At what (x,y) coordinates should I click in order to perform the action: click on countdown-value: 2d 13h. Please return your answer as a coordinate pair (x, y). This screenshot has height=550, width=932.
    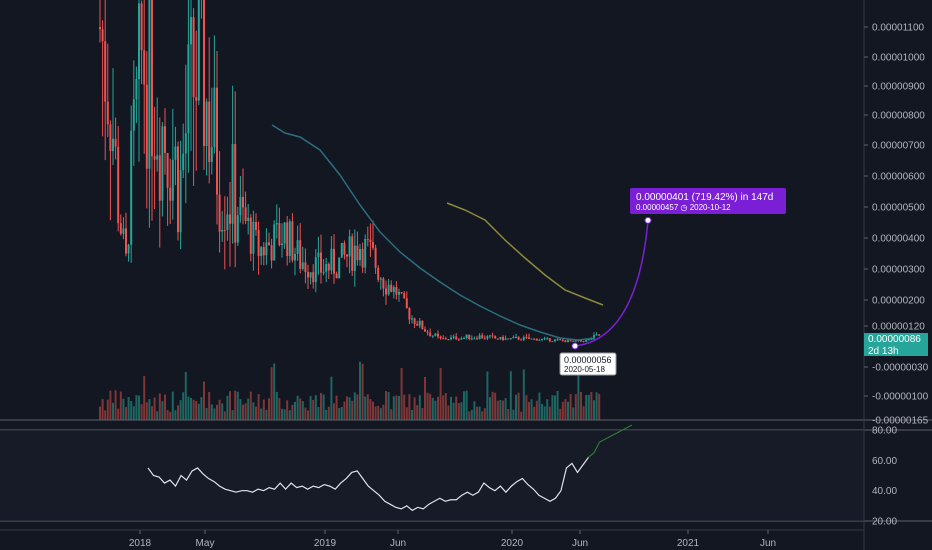
    Looking at the image, I should click on (883, 351).